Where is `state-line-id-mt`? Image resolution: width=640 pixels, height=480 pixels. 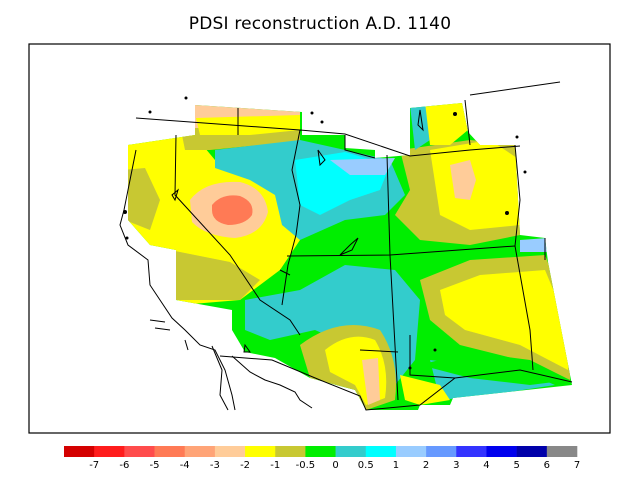
state-line-id-mt is located at coordinates (360, 147).